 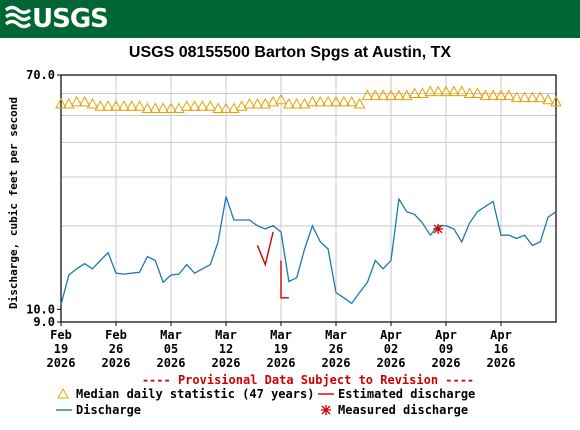 I want to click on x-tick-label: Mar 26 2026, so click(x=336, y=349).